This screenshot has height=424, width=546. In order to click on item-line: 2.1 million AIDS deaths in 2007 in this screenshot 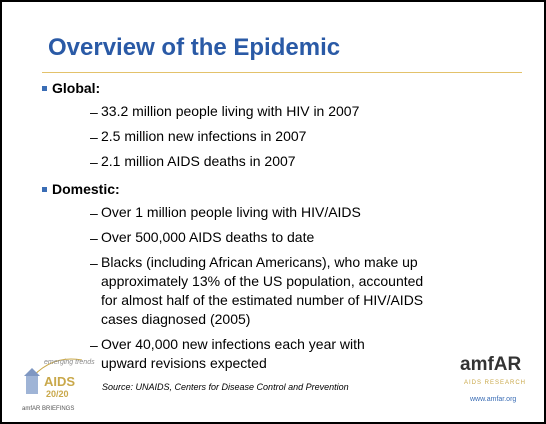, I will do `click(198, 161)`.